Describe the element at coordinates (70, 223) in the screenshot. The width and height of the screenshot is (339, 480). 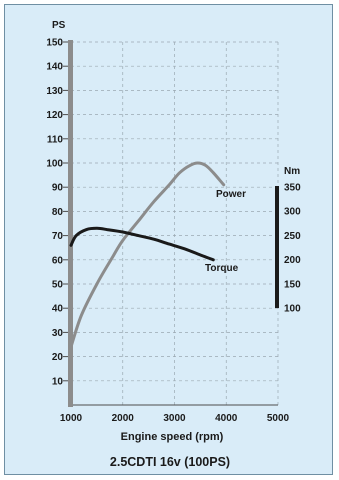
I see `power-axis-bar` at that location.